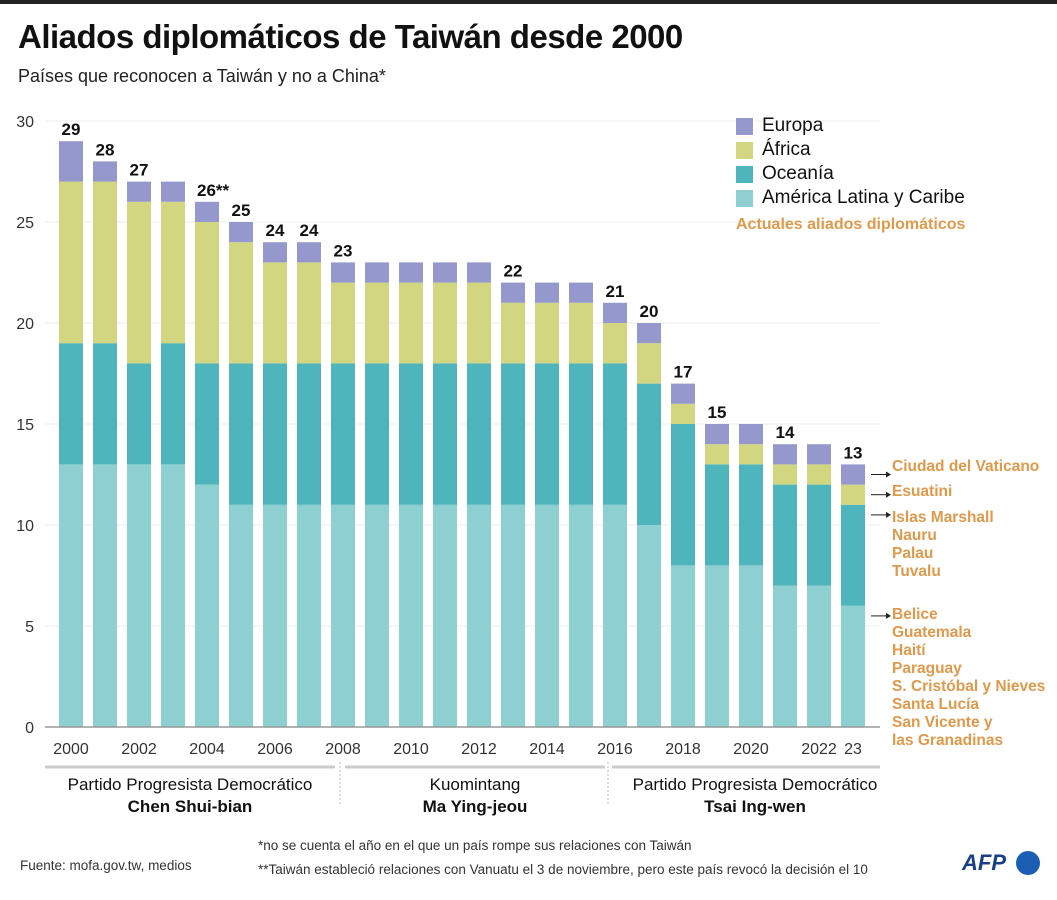  What do you see at coordinates (850, 126) in the screenshot?
I see `legend-item-europa: Europa` at bounding box center [850, 126].